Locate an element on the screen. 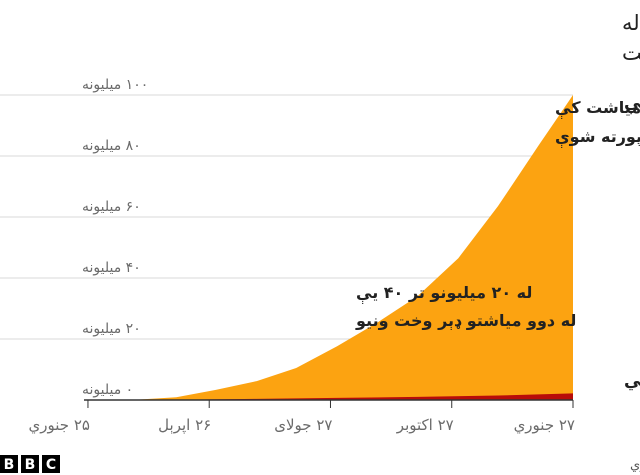  bbc-logo-b1: B is located at coordinates (9, 465).